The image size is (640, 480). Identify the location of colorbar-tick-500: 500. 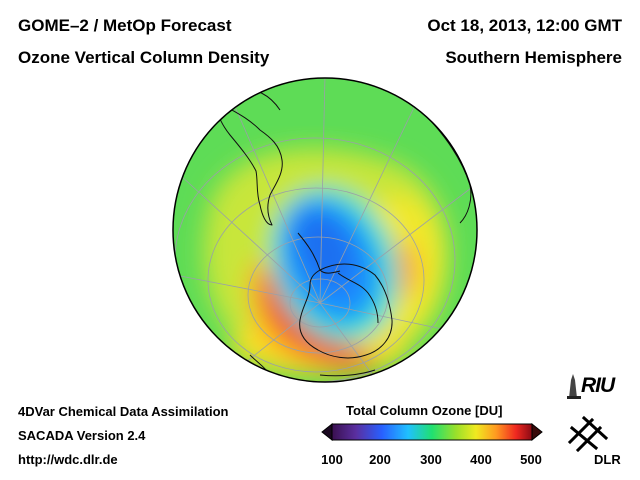
(531, 459).